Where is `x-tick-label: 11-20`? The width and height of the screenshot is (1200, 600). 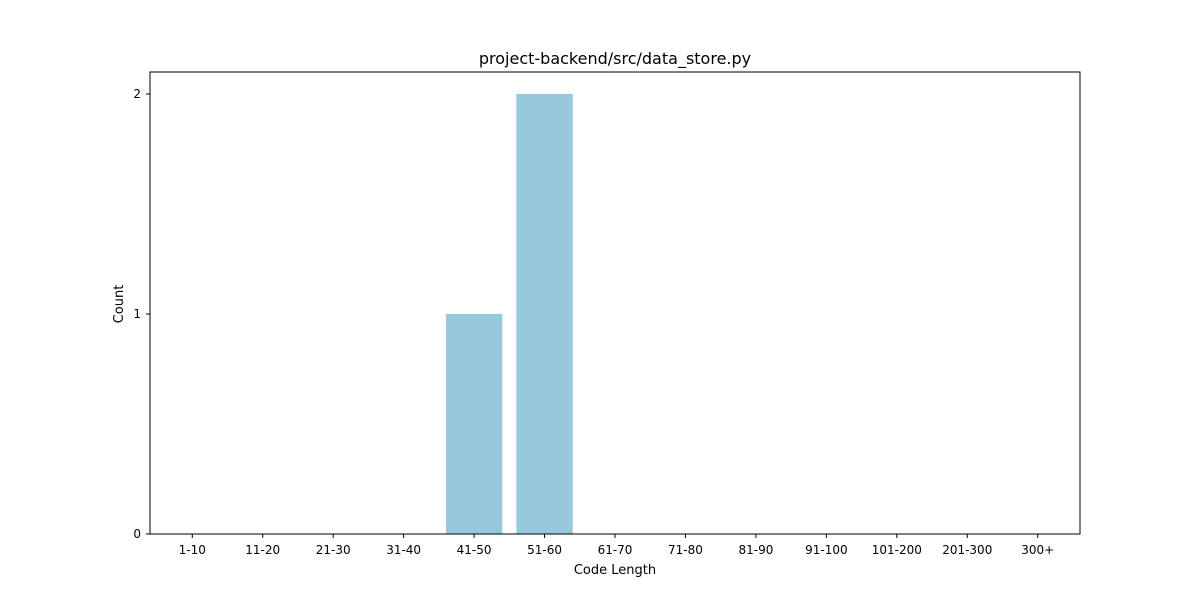 x-tick-label: 11-20 is located at coordinates (262, 550).